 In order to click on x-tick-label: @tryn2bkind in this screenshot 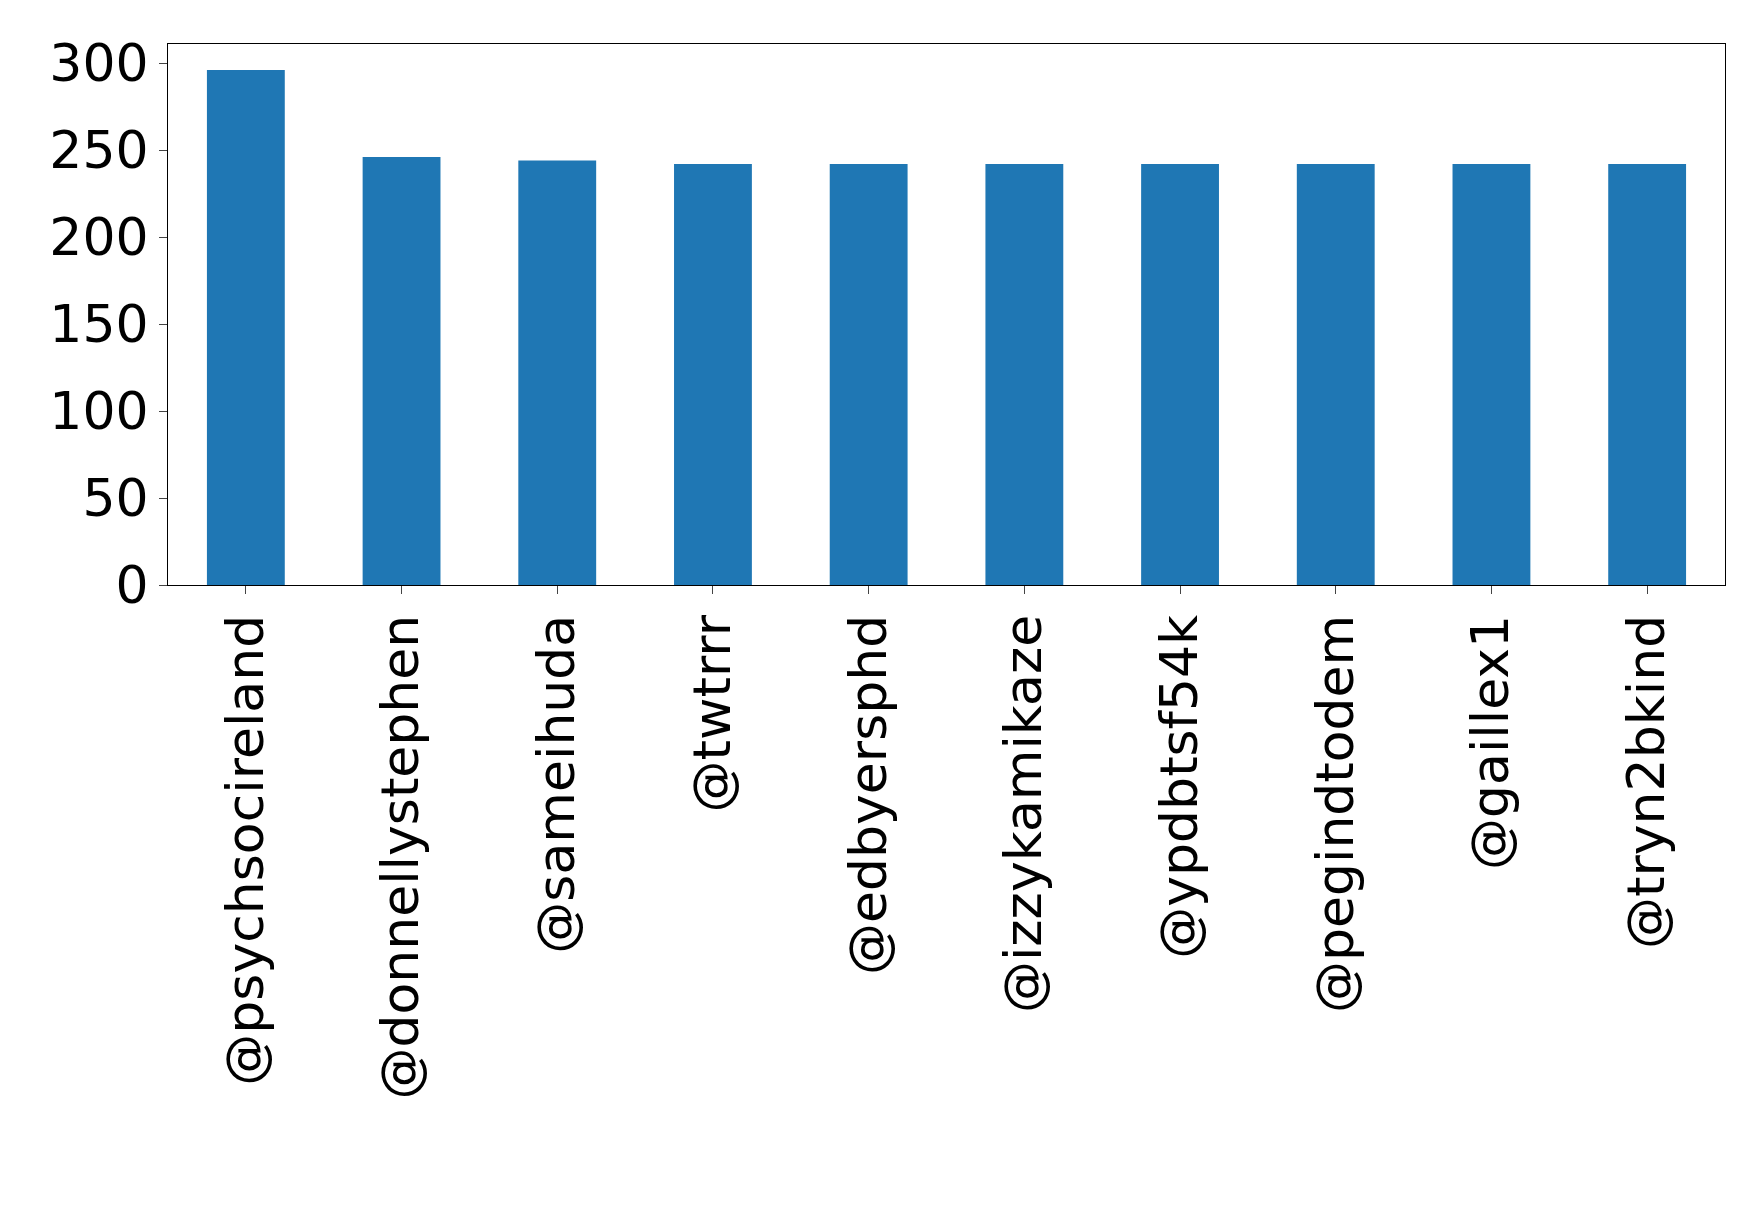, I will do `click(1646, 781)`.